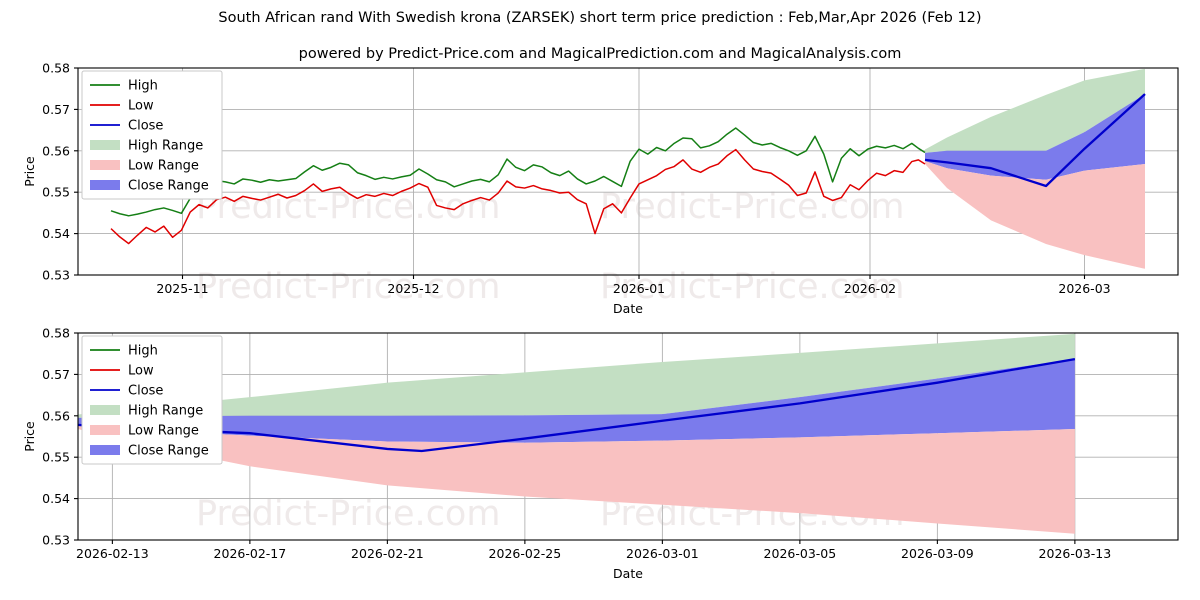 The width and height of the screenshot is (1200, 600). What do you see at coordinates (870, 288) in the screenshot?
I see `x-tick-label: 2026-02` at bounding box center [870, 288].